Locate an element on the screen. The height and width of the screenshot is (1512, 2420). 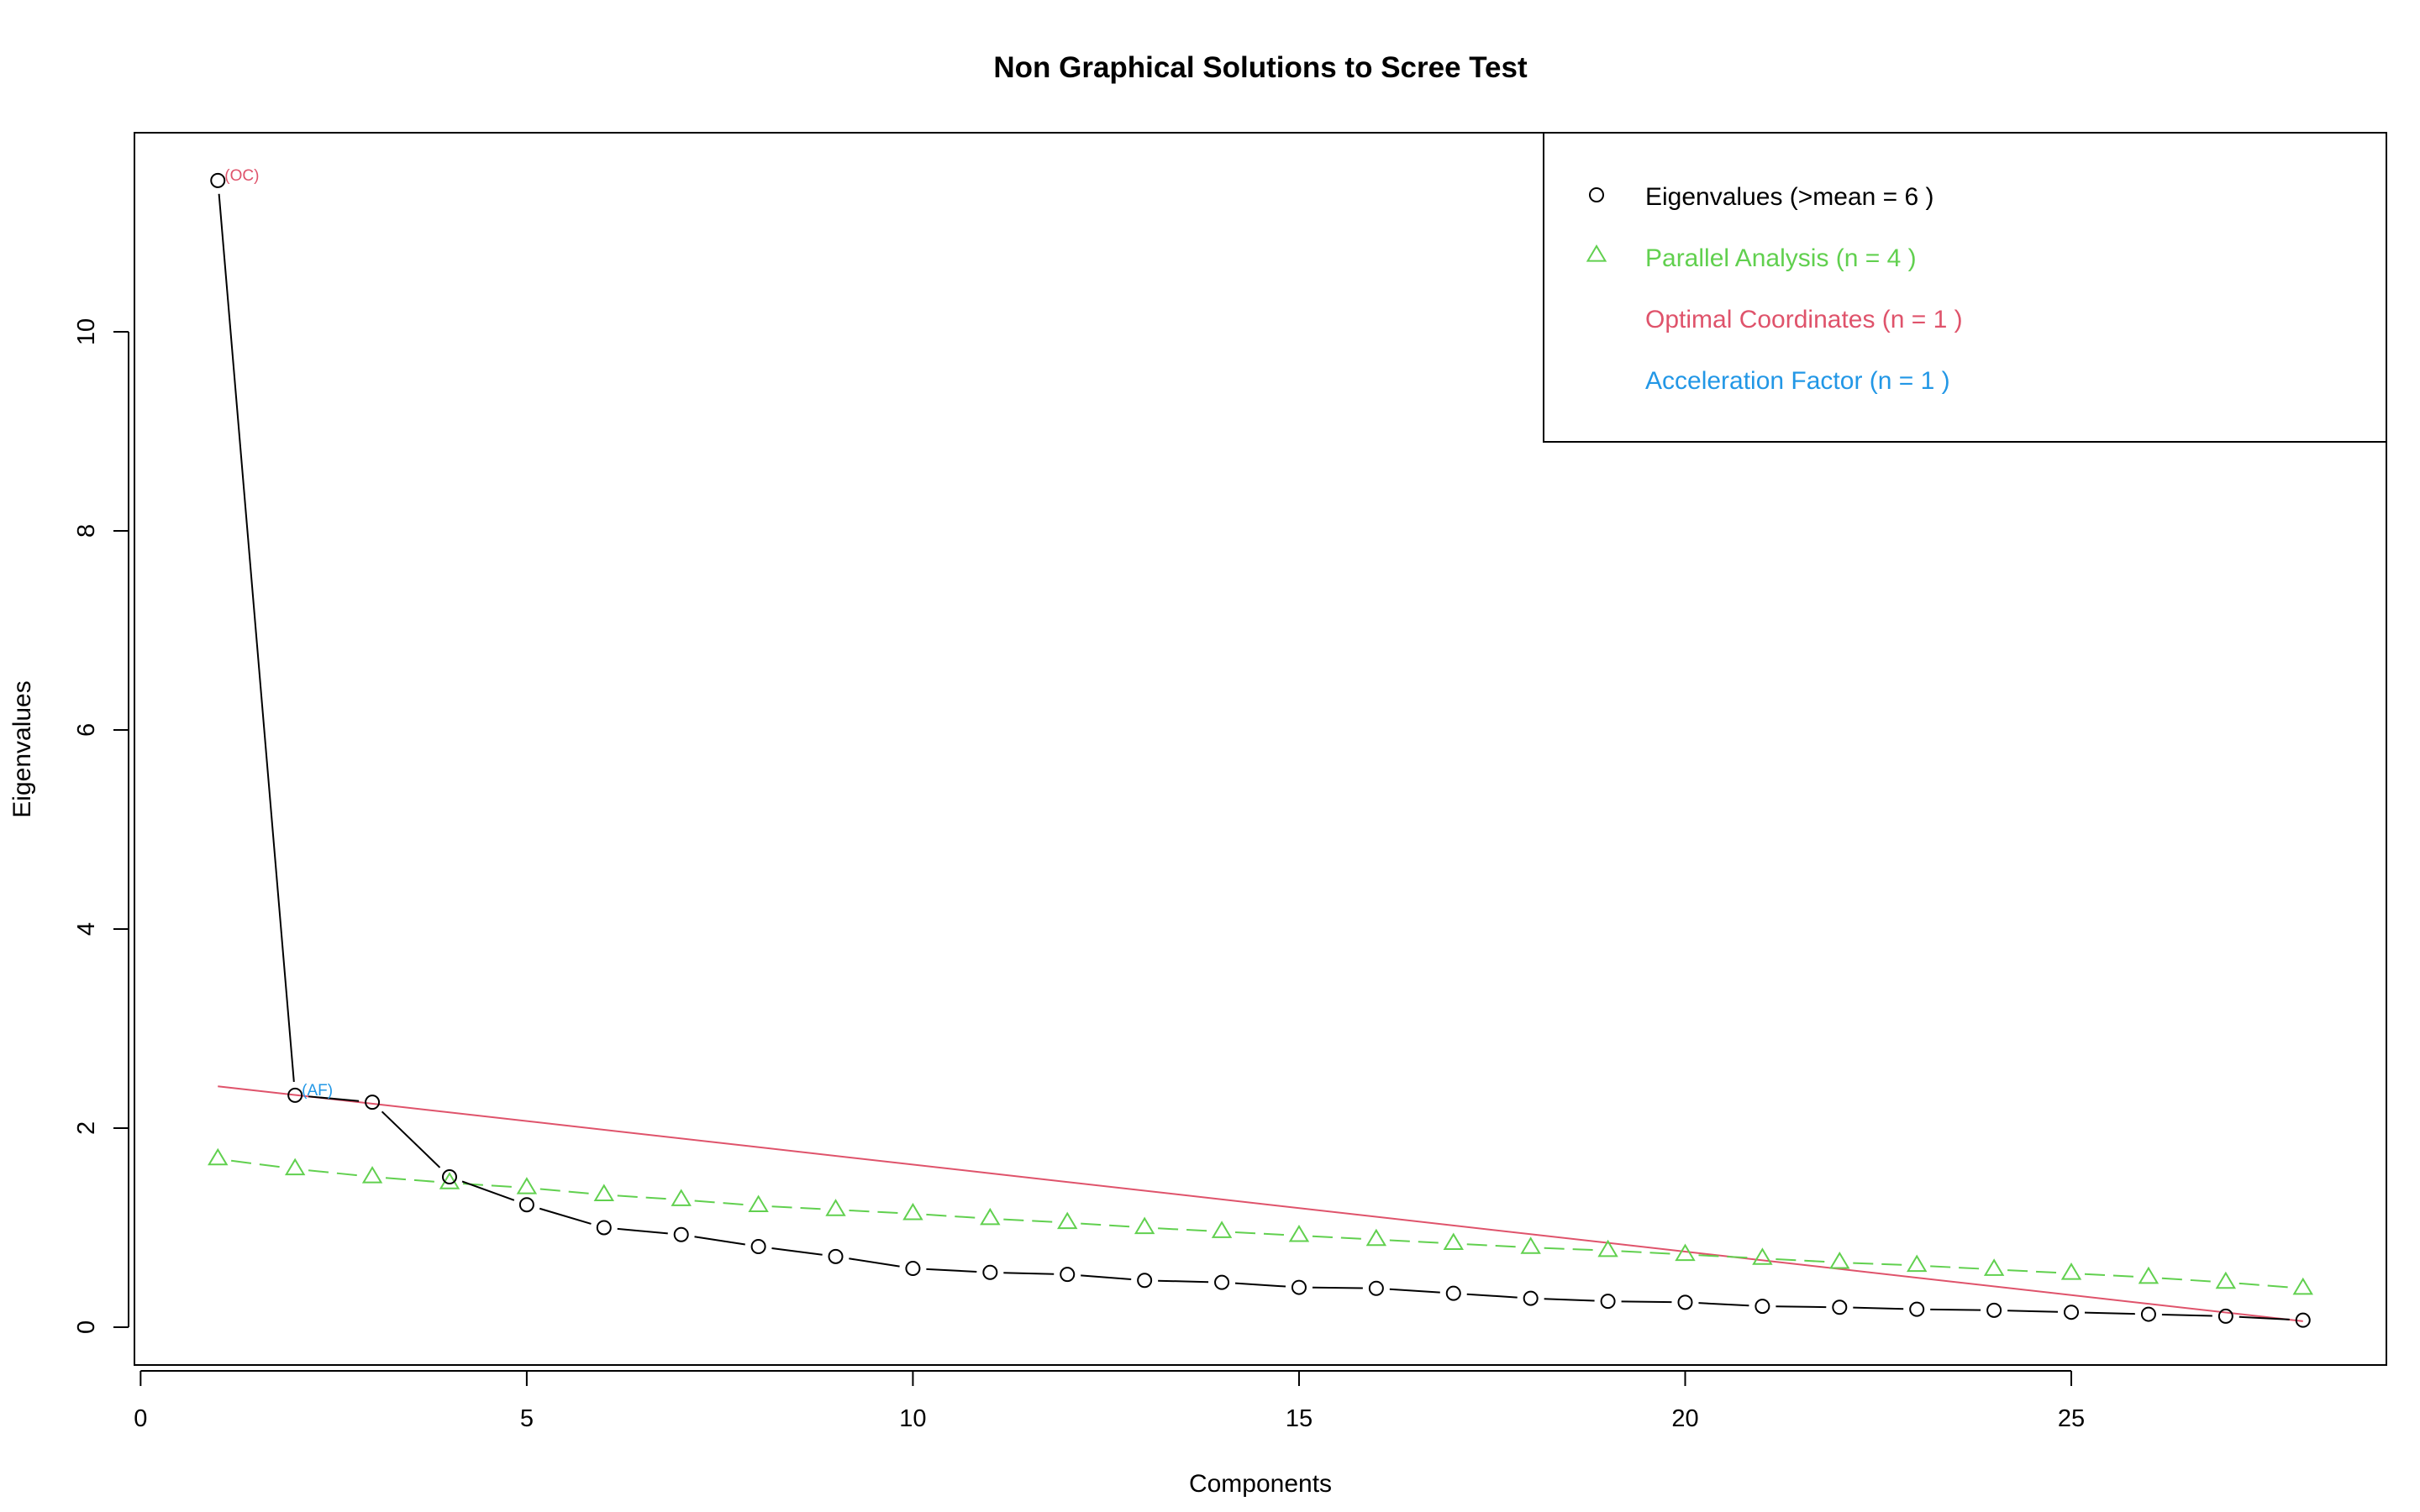
x-tick-label: 5 is located at coordinates (527, 1418).